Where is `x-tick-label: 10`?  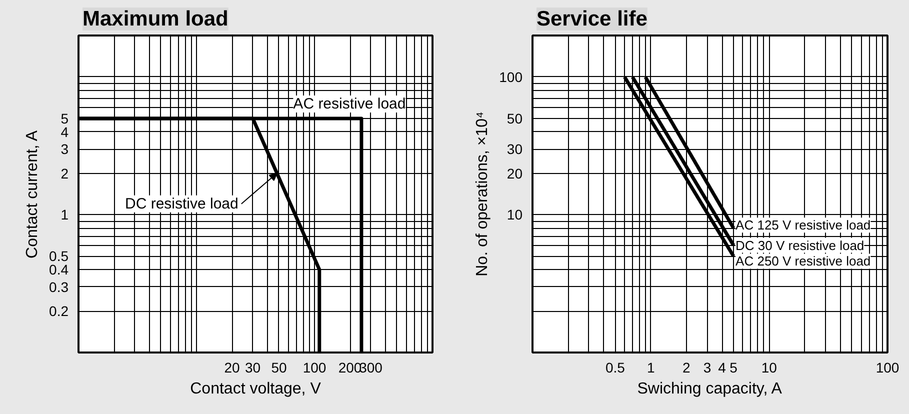 x-tick-label: 10 is located at coordinates (769, 368).